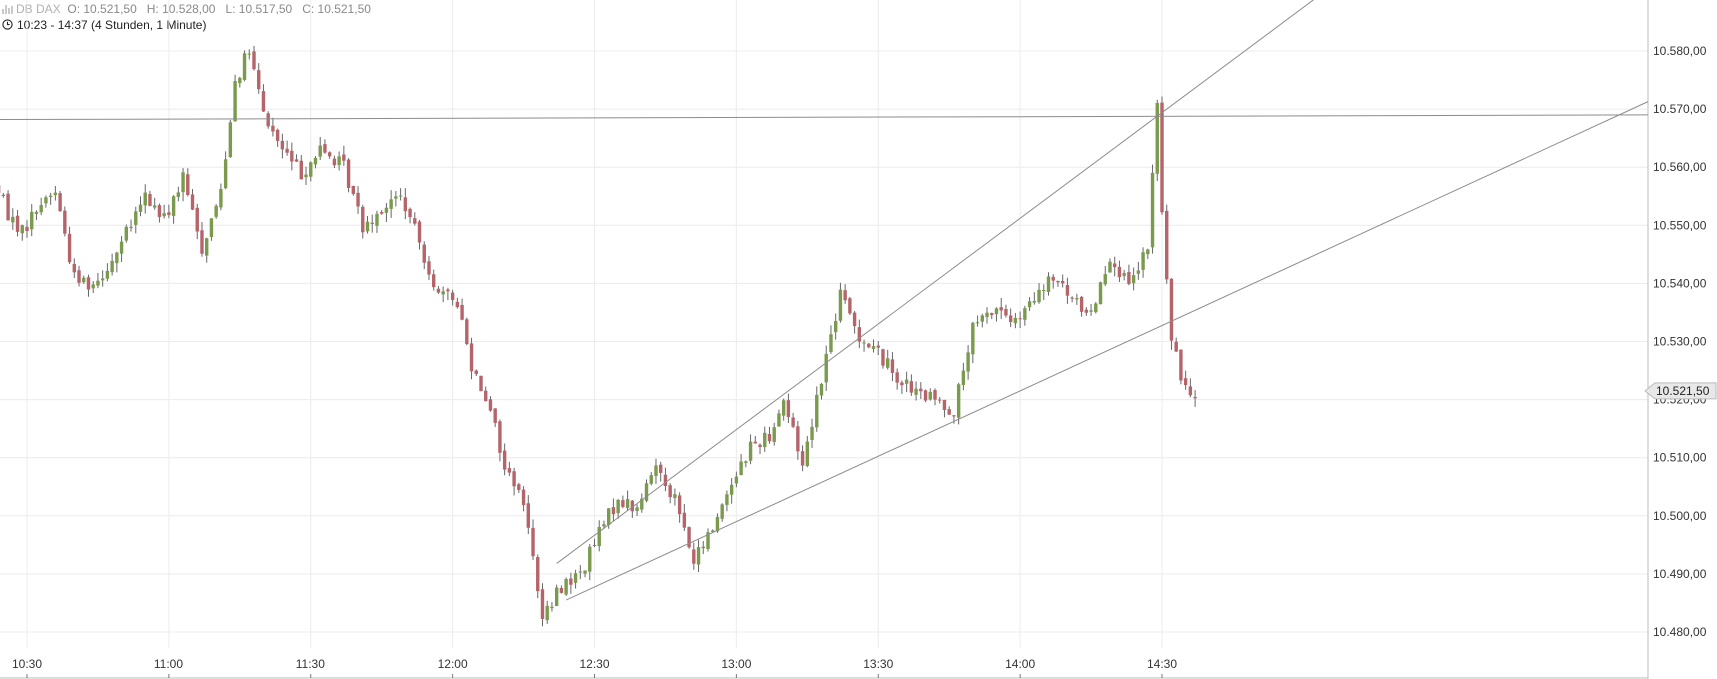  What do you see at coordinates (1680, 458) in the screenshot?
I see `y-tick-label: 10.510,00` at bounding box center [1680, 458].